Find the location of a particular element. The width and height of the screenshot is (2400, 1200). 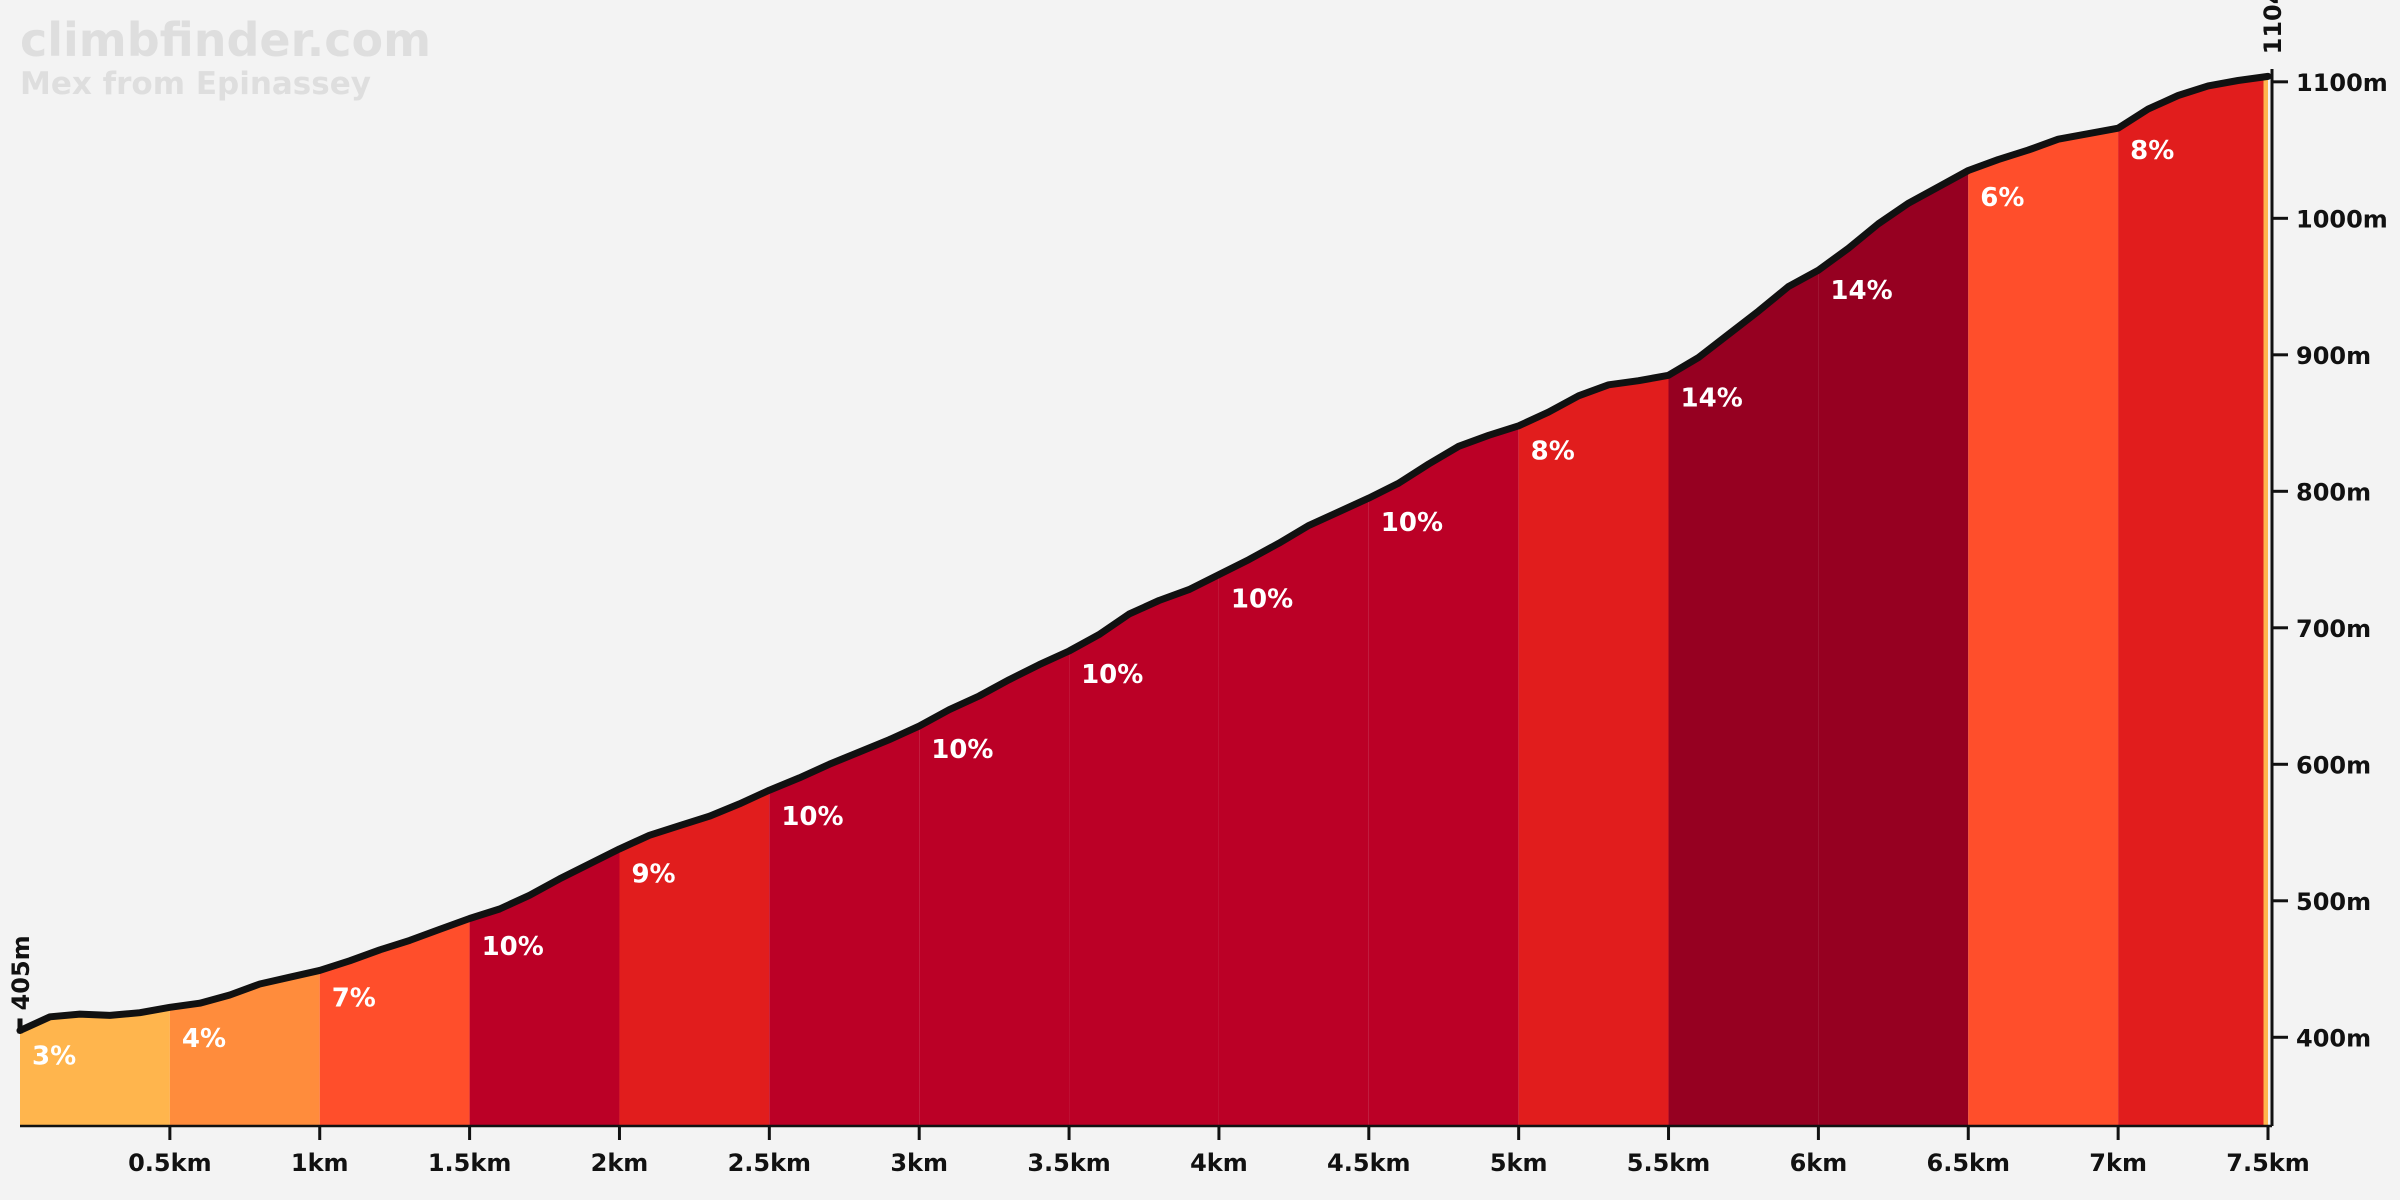

x-tick-label-1: 0.5km is located at coordinates (169, 1163).